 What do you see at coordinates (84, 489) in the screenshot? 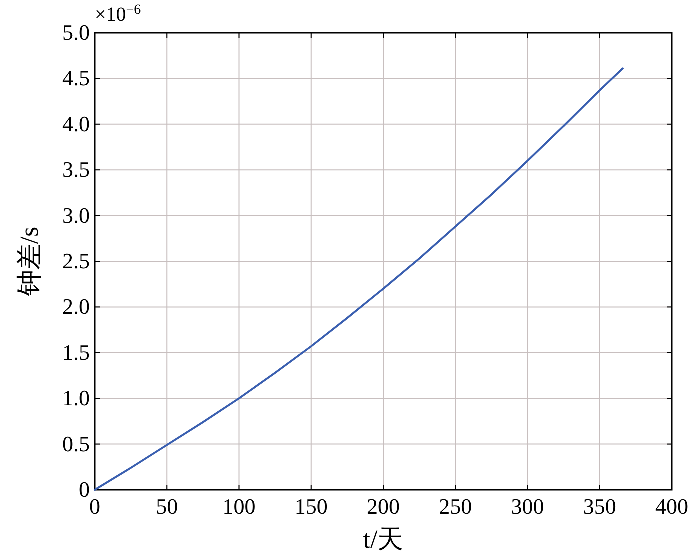
I see `y-tick-label: 0` at bounding box center [84, 489].